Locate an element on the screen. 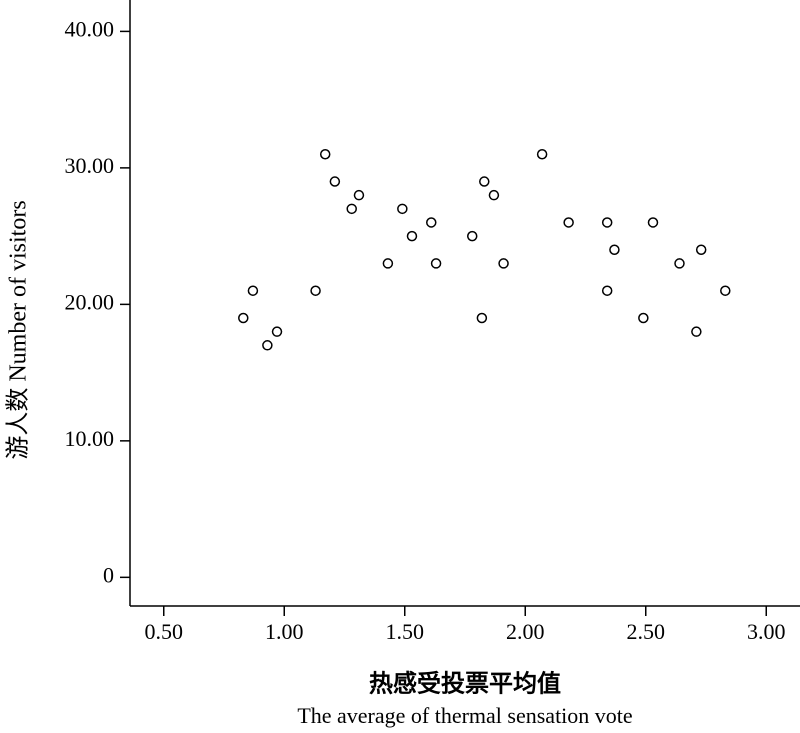 The width and height of the screenshot is (800, 733). x-tick-label: 0.50 is located at coordinates (163, 631).